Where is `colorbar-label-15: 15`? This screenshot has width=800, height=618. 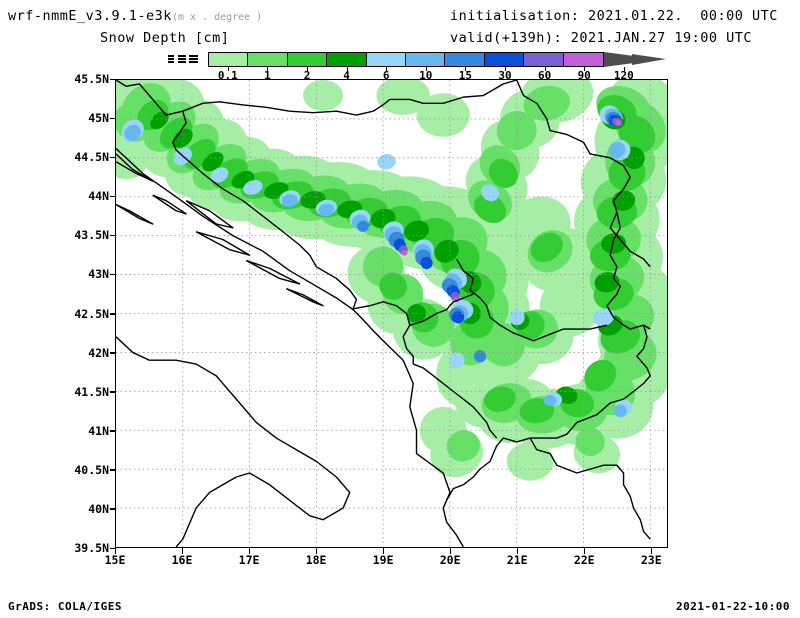 colorbar-label-15: 15 is located at coordinates (465, 75).